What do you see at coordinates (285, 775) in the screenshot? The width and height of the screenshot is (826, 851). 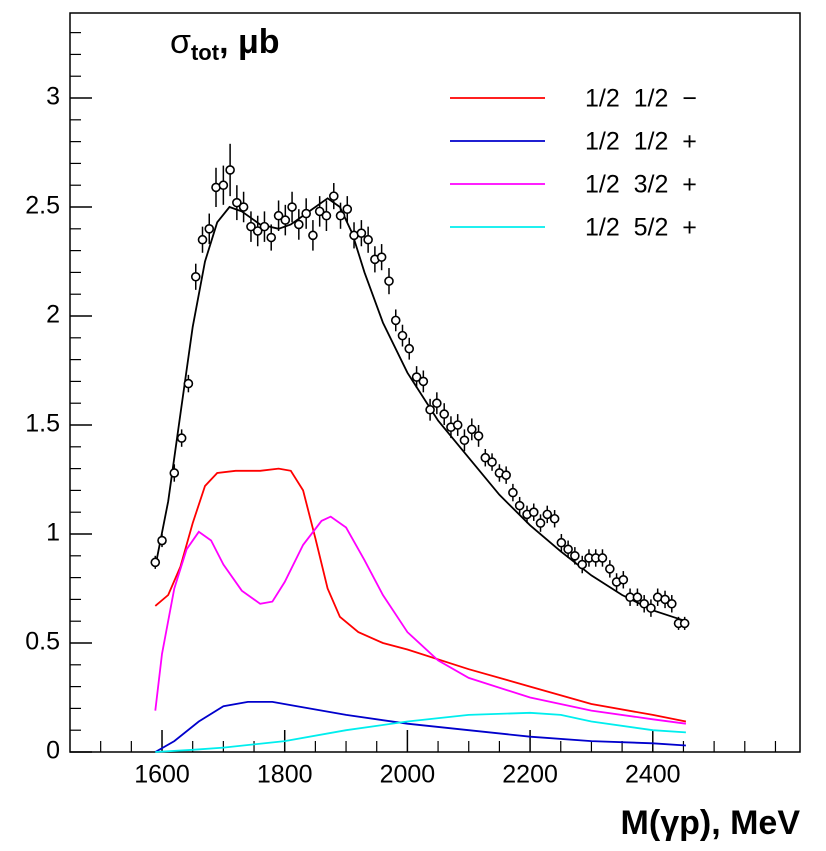 I see `x-tick-label: 1800` at bounding box center [285, 775].